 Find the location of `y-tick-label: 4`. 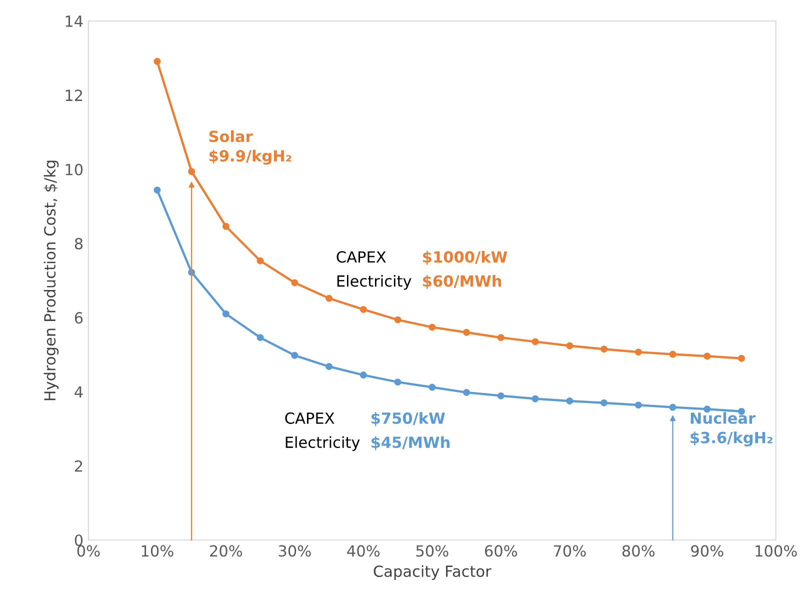

y-tick-label: 4 is located at coordinates (78, 392).